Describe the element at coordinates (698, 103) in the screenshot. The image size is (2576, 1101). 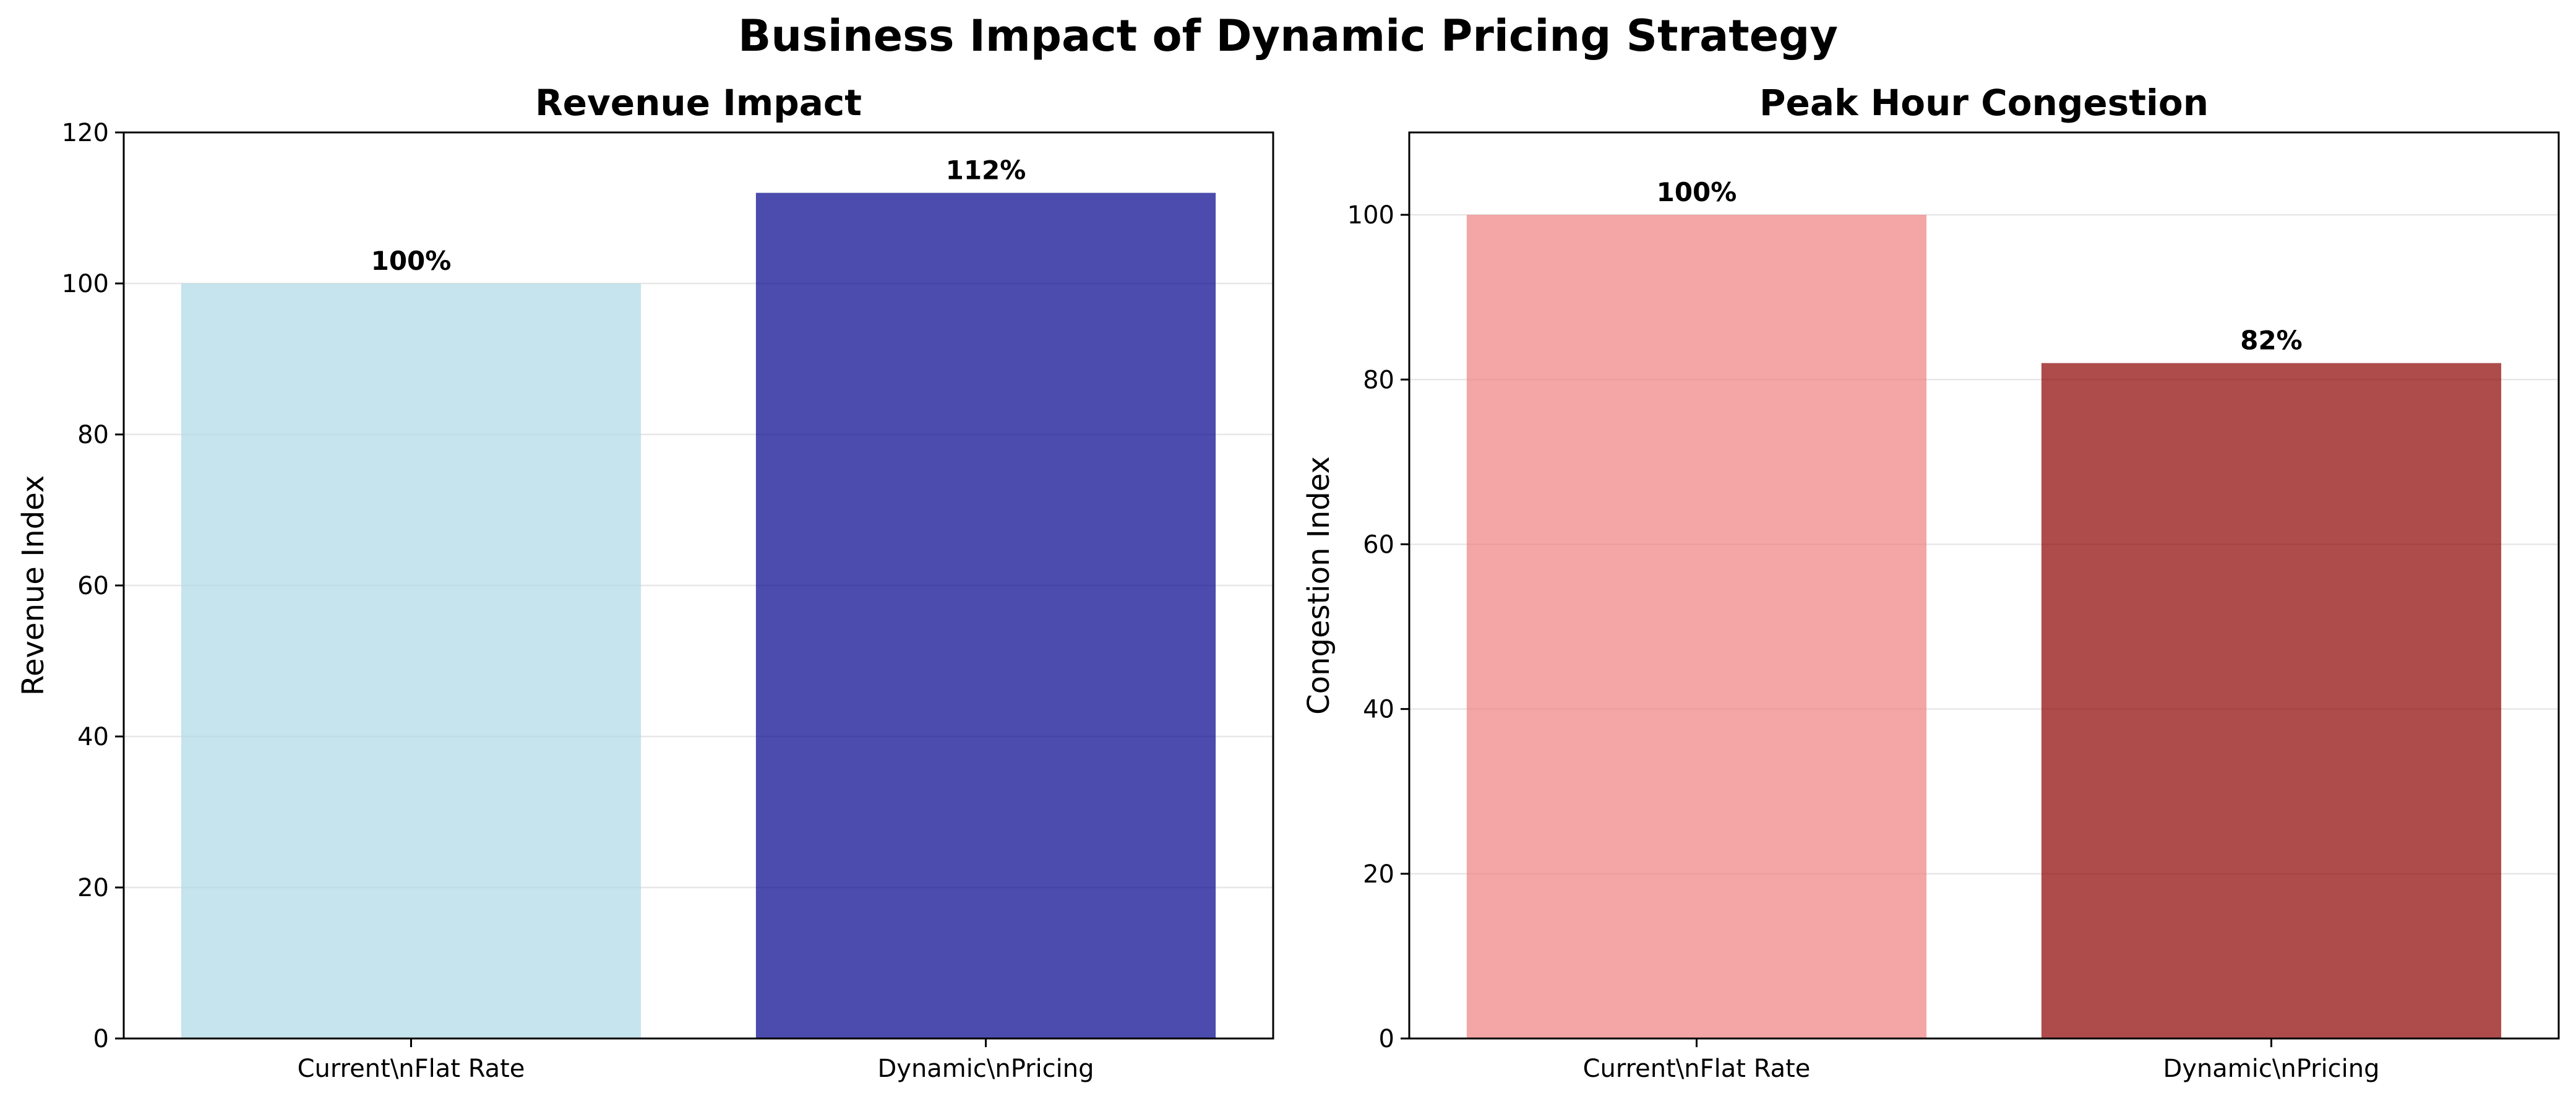
I see `revenue-impact-title: Revenue Impact` at that location.